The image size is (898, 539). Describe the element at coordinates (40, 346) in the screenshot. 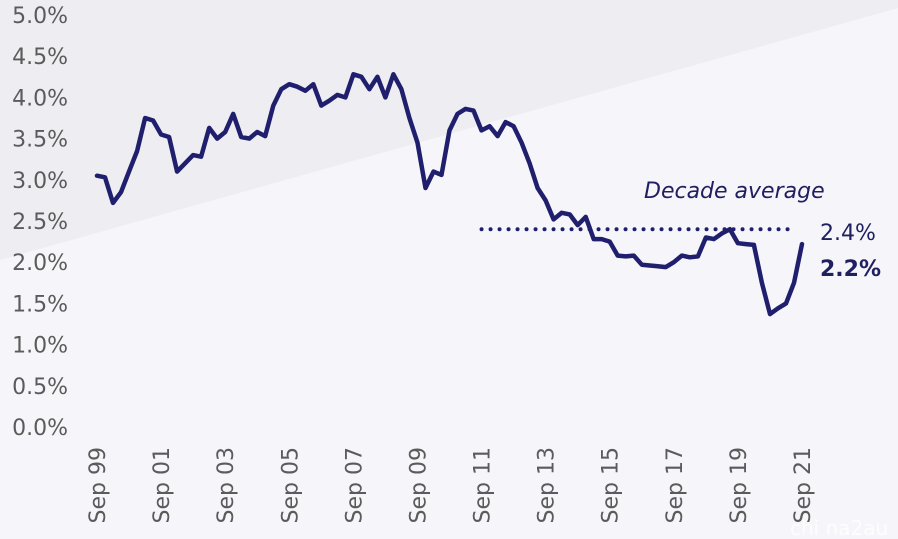

I see `y-tick-label: 1.0%` at that location.